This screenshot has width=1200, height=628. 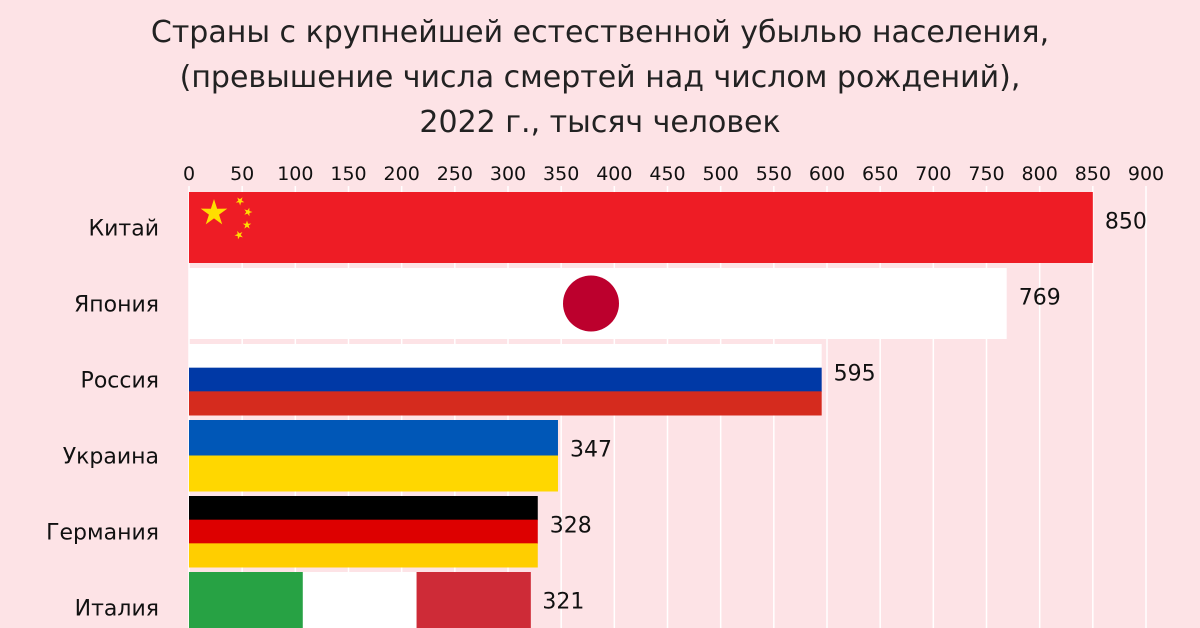 I want to click on category-label: Германия, so click(x=102, y=533).